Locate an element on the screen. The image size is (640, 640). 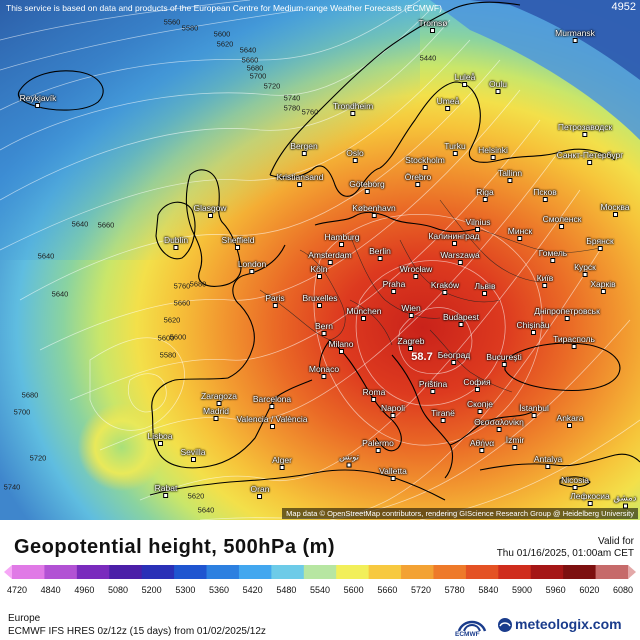
city-label: Sheffield is located at coordinates (238, 242).